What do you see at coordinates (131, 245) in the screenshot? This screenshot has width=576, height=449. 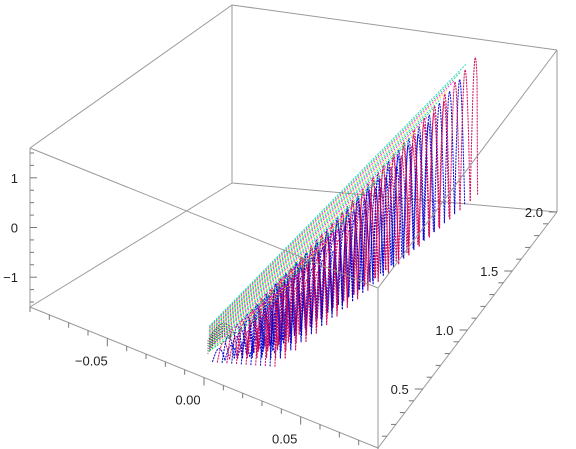 I see `box-edge-back-left-bottom` at bounding box center [131, 245].